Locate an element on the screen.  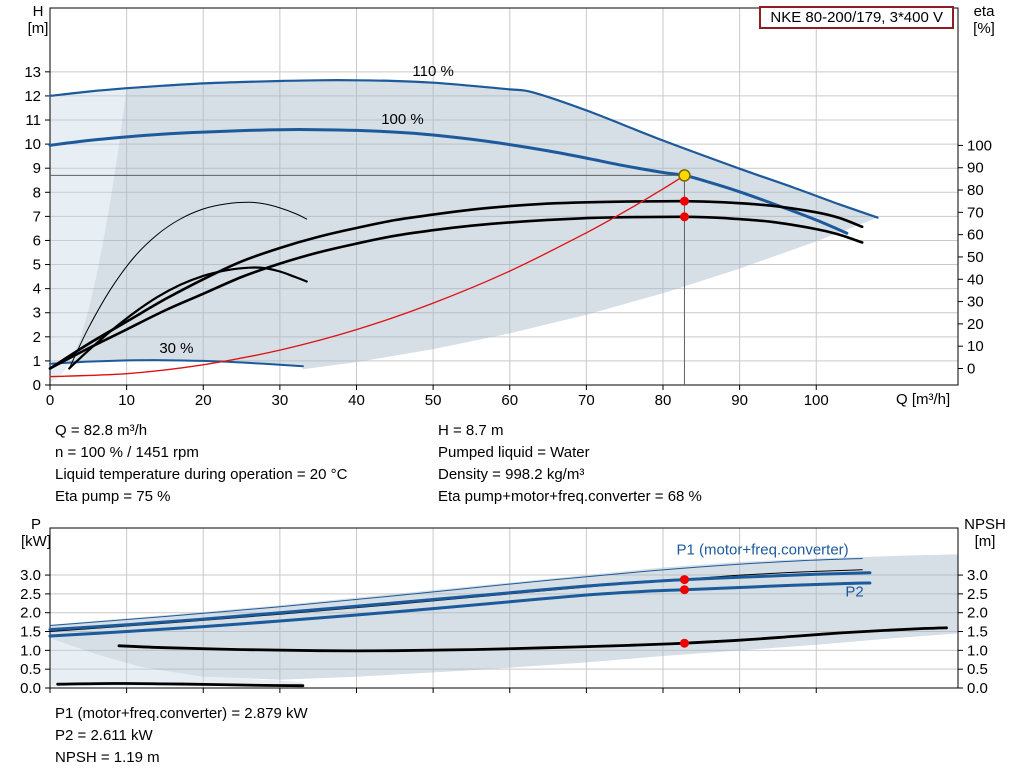
curve-p2 is located at coordinates (460, 609).